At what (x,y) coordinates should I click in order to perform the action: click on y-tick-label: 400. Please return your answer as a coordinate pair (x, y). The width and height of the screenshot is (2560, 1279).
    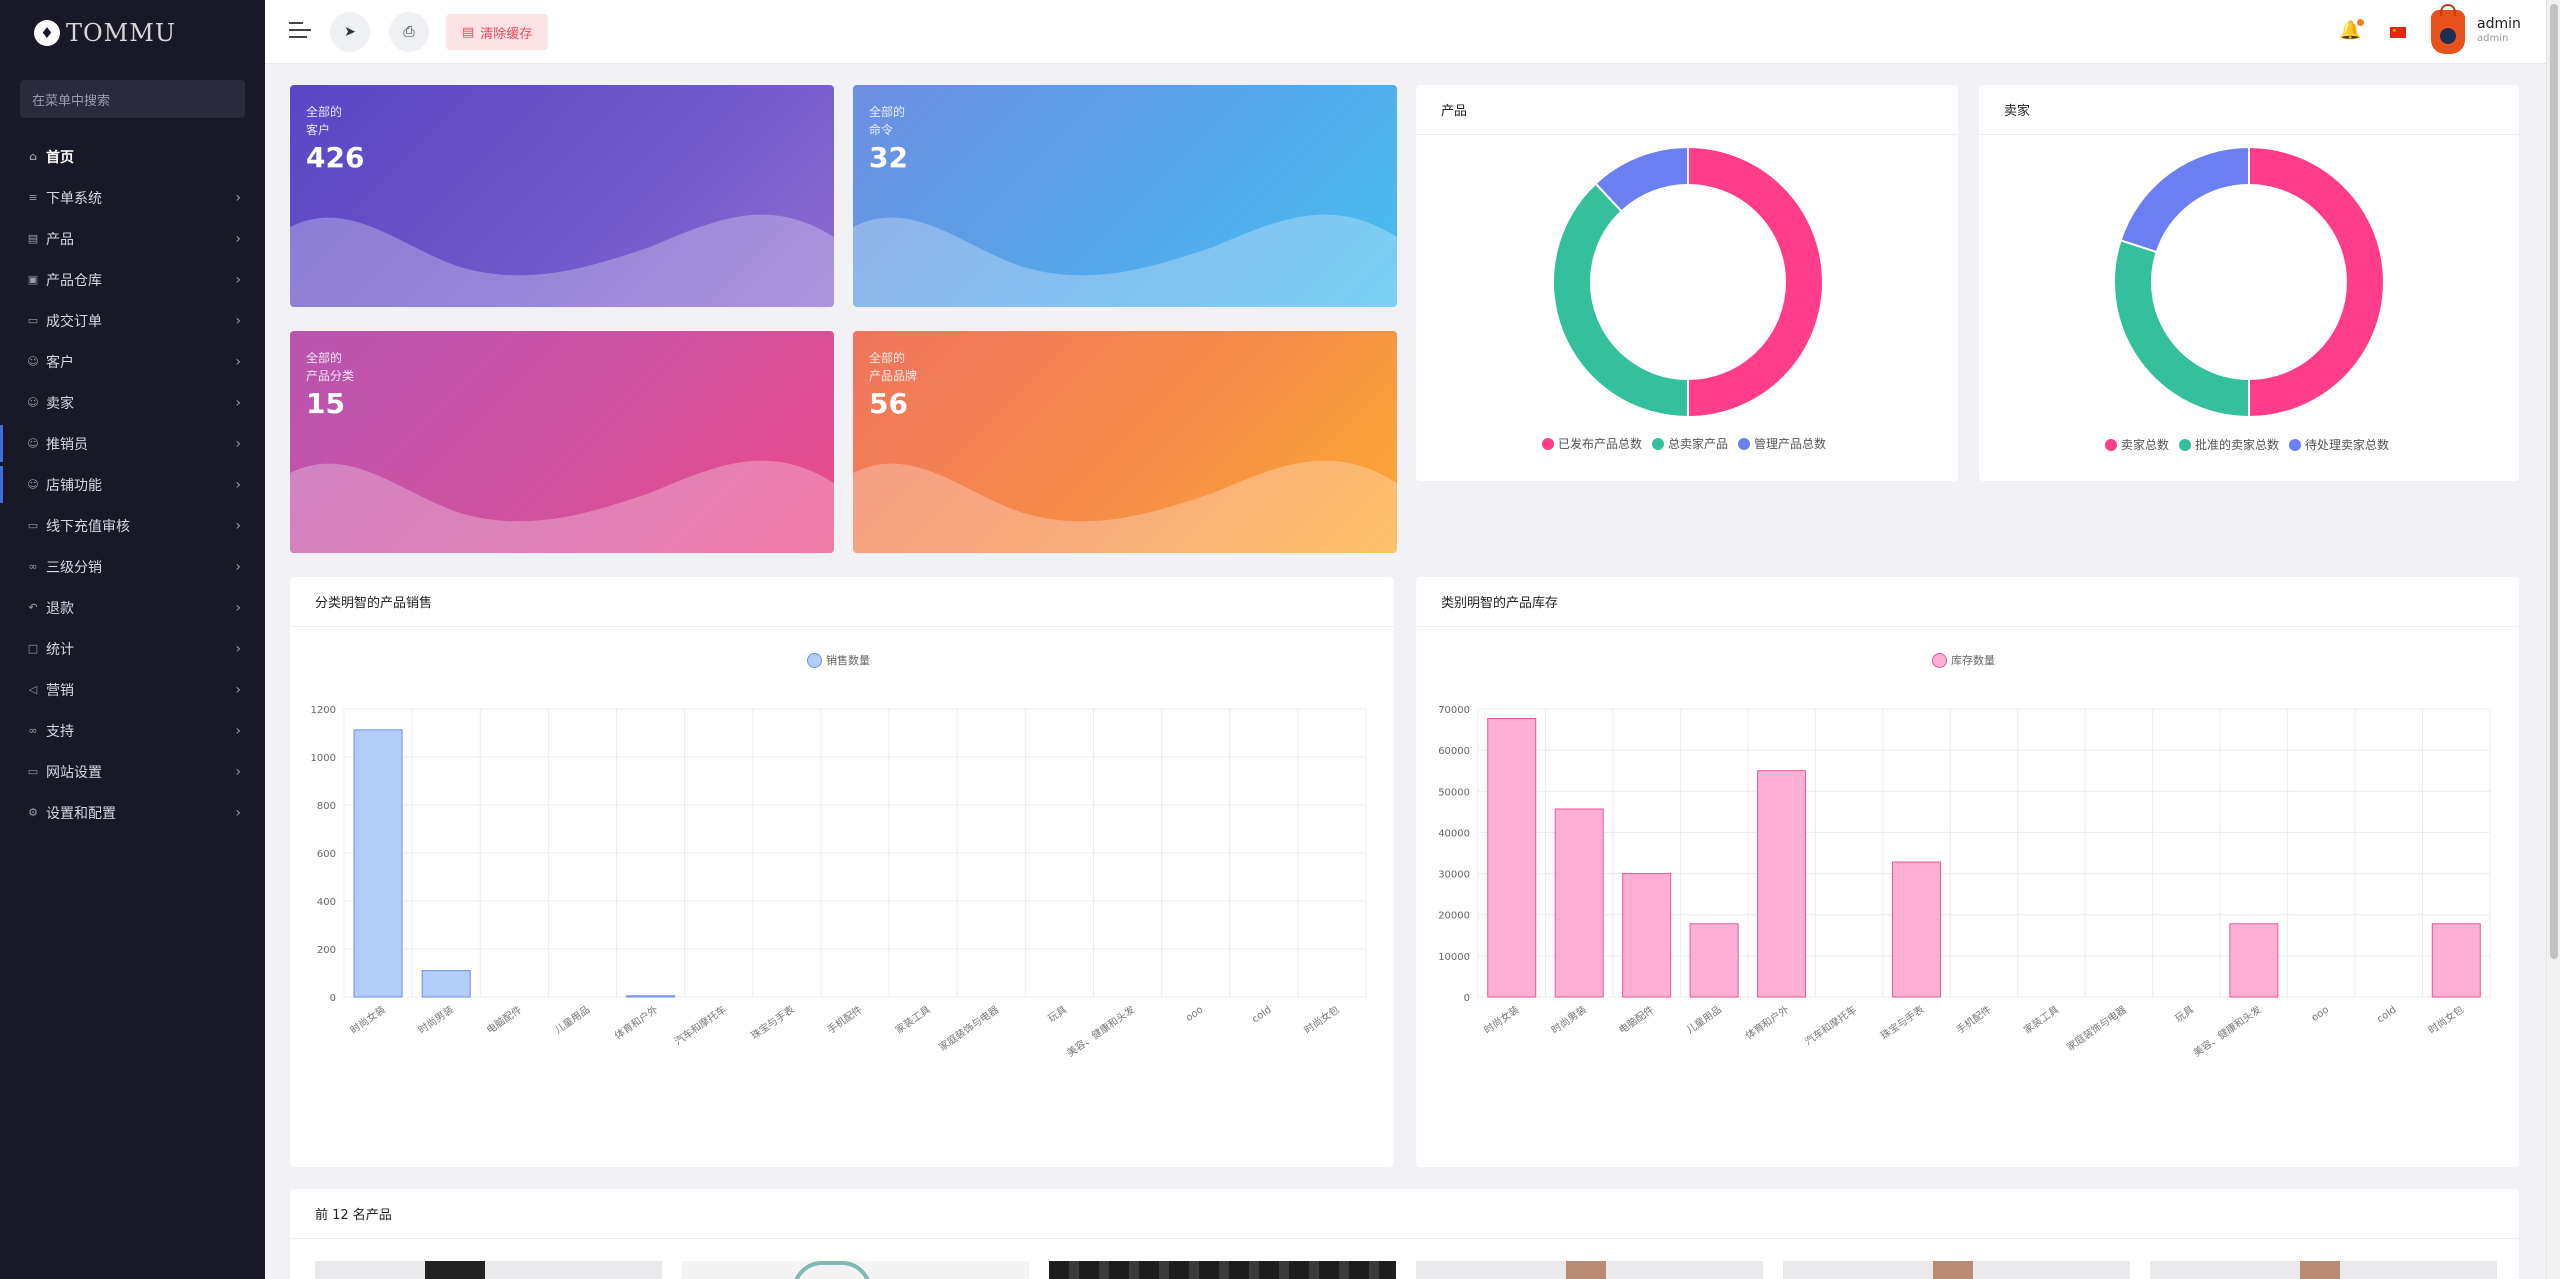
    Looking at the image, I should click on (326, 902).